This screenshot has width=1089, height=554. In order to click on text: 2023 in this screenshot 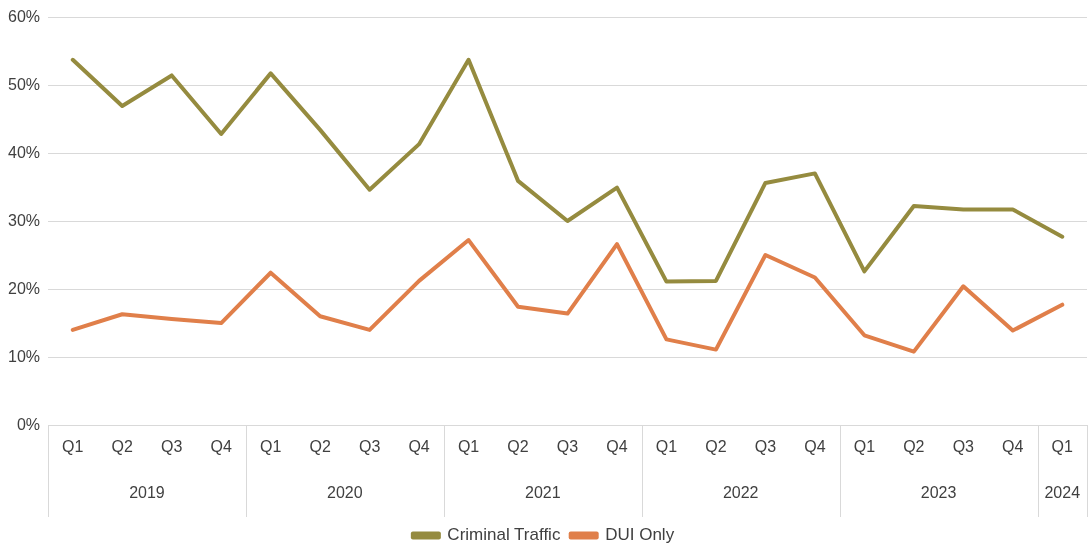, I will do `click(938, 493)`.